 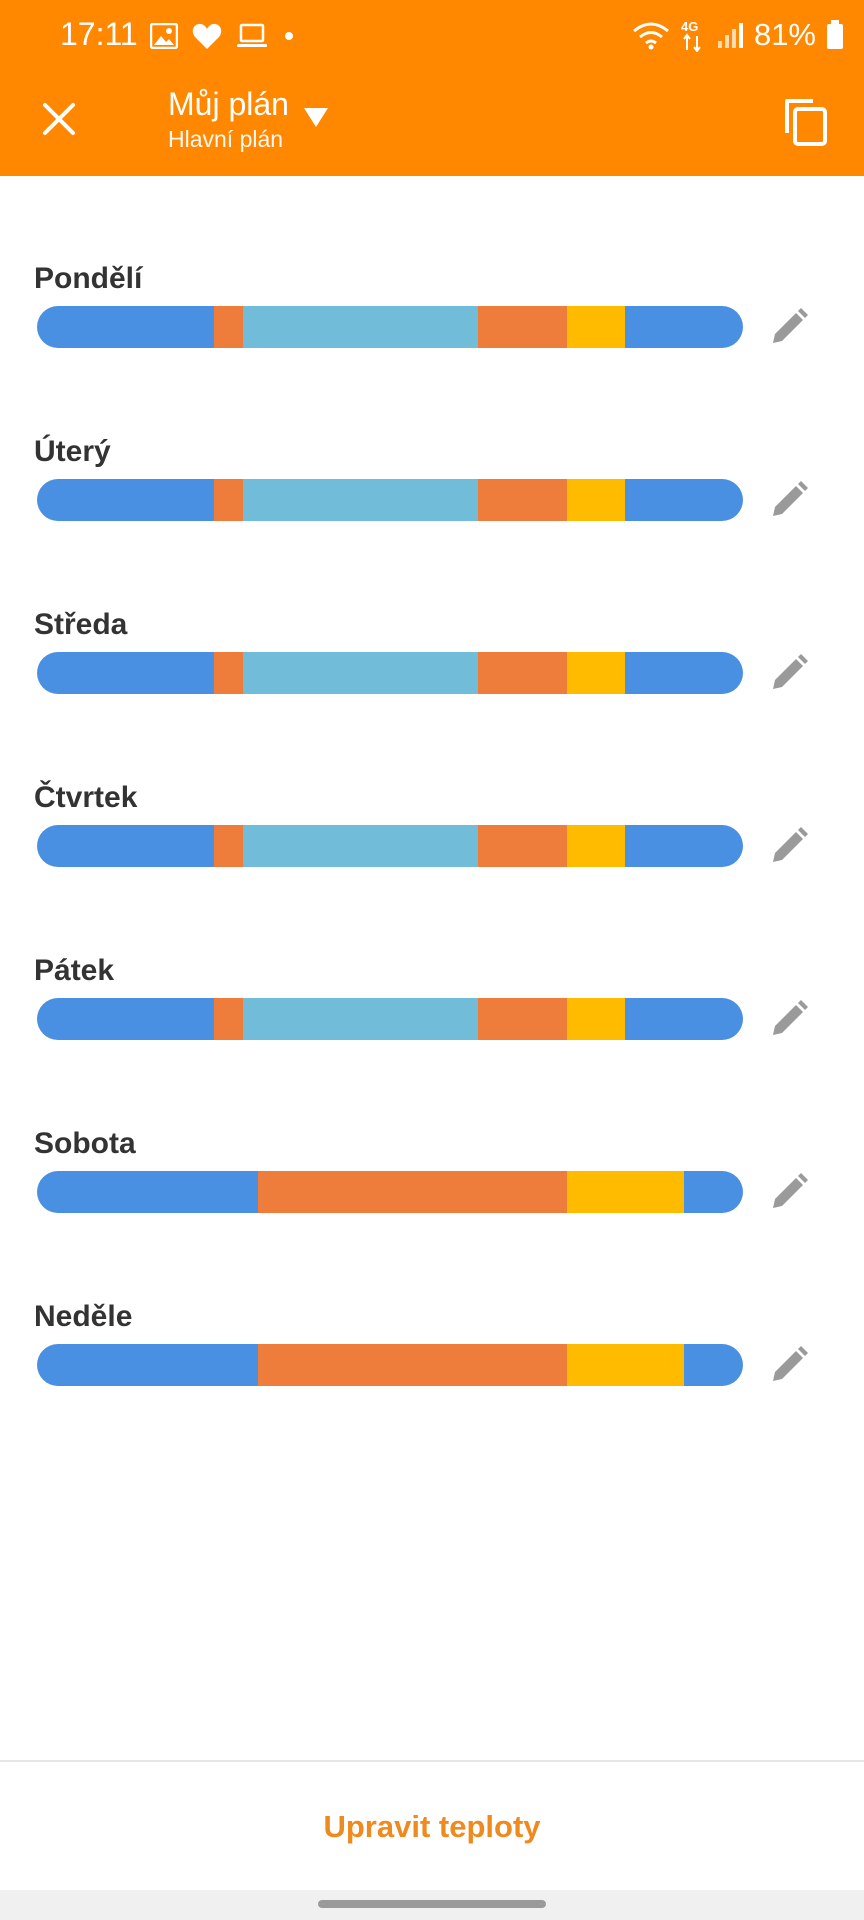 I want to click on day-row: Sobota, so click(x=432, y=1202).